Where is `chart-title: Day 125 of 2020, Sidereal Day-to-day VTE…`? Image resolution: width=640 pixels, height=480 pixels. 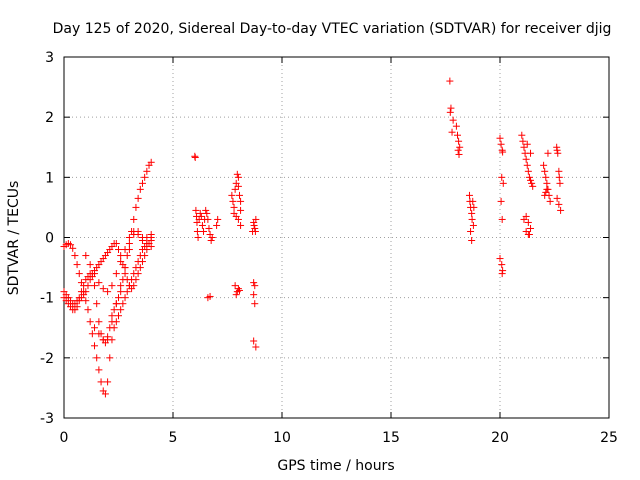 chart-title: Day 125 of 2020, Sidereal Day-to-day VTE… is located at coordinates (332, 29).